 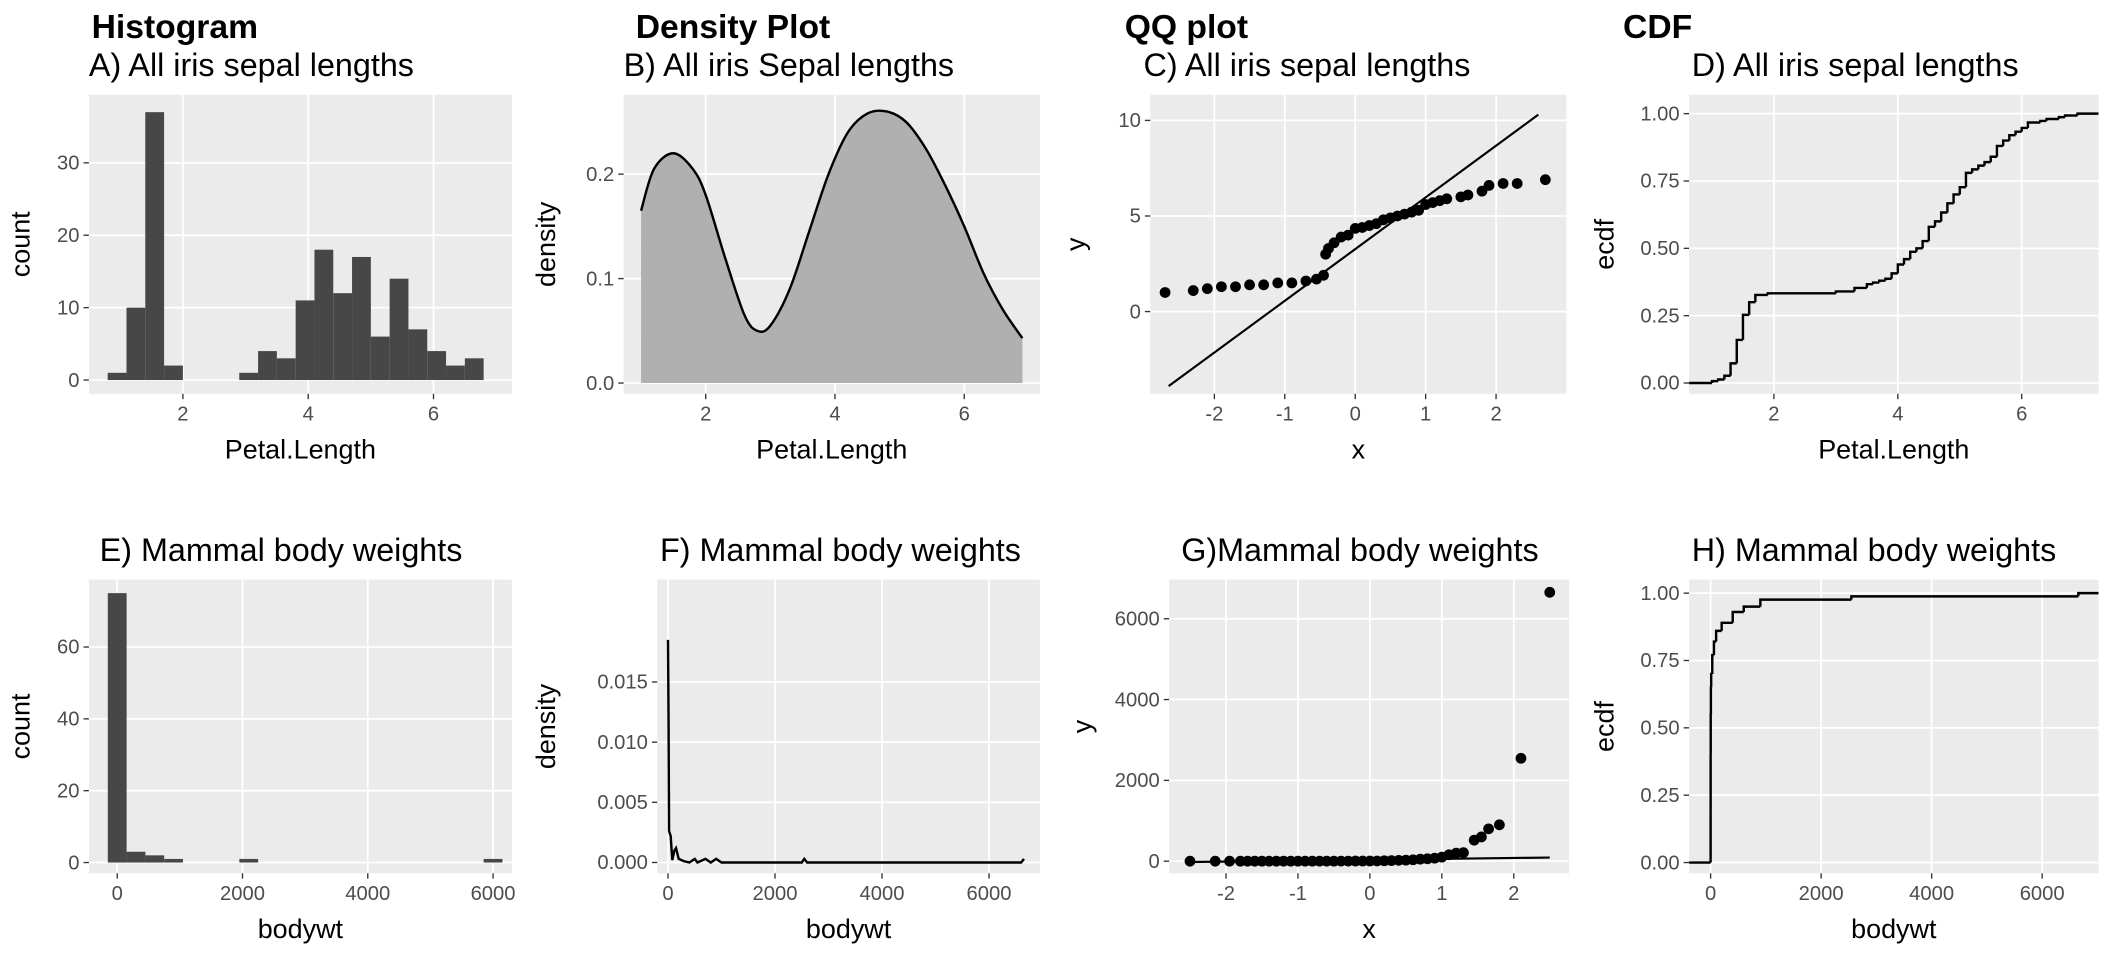 What do you see at coordinates (1659, 863) in the screenshot?
I see `y-tick-label: 0.00` at bounding box center [1659, 863].